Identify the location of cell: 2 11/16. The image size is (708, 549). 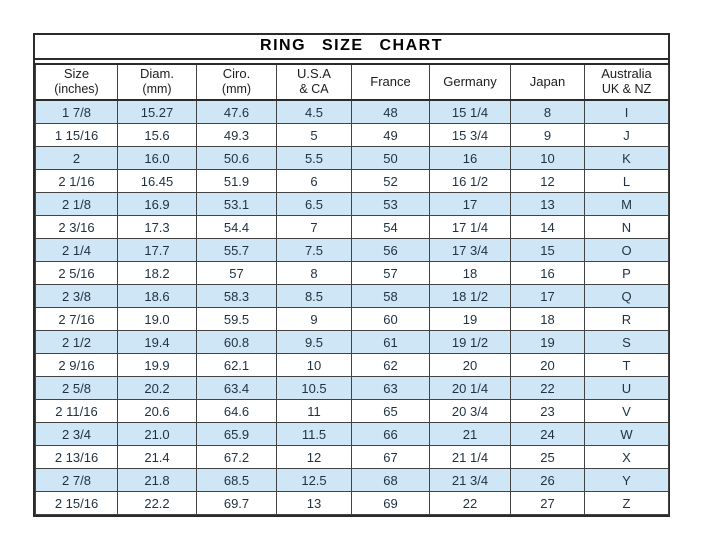
(76, 411).